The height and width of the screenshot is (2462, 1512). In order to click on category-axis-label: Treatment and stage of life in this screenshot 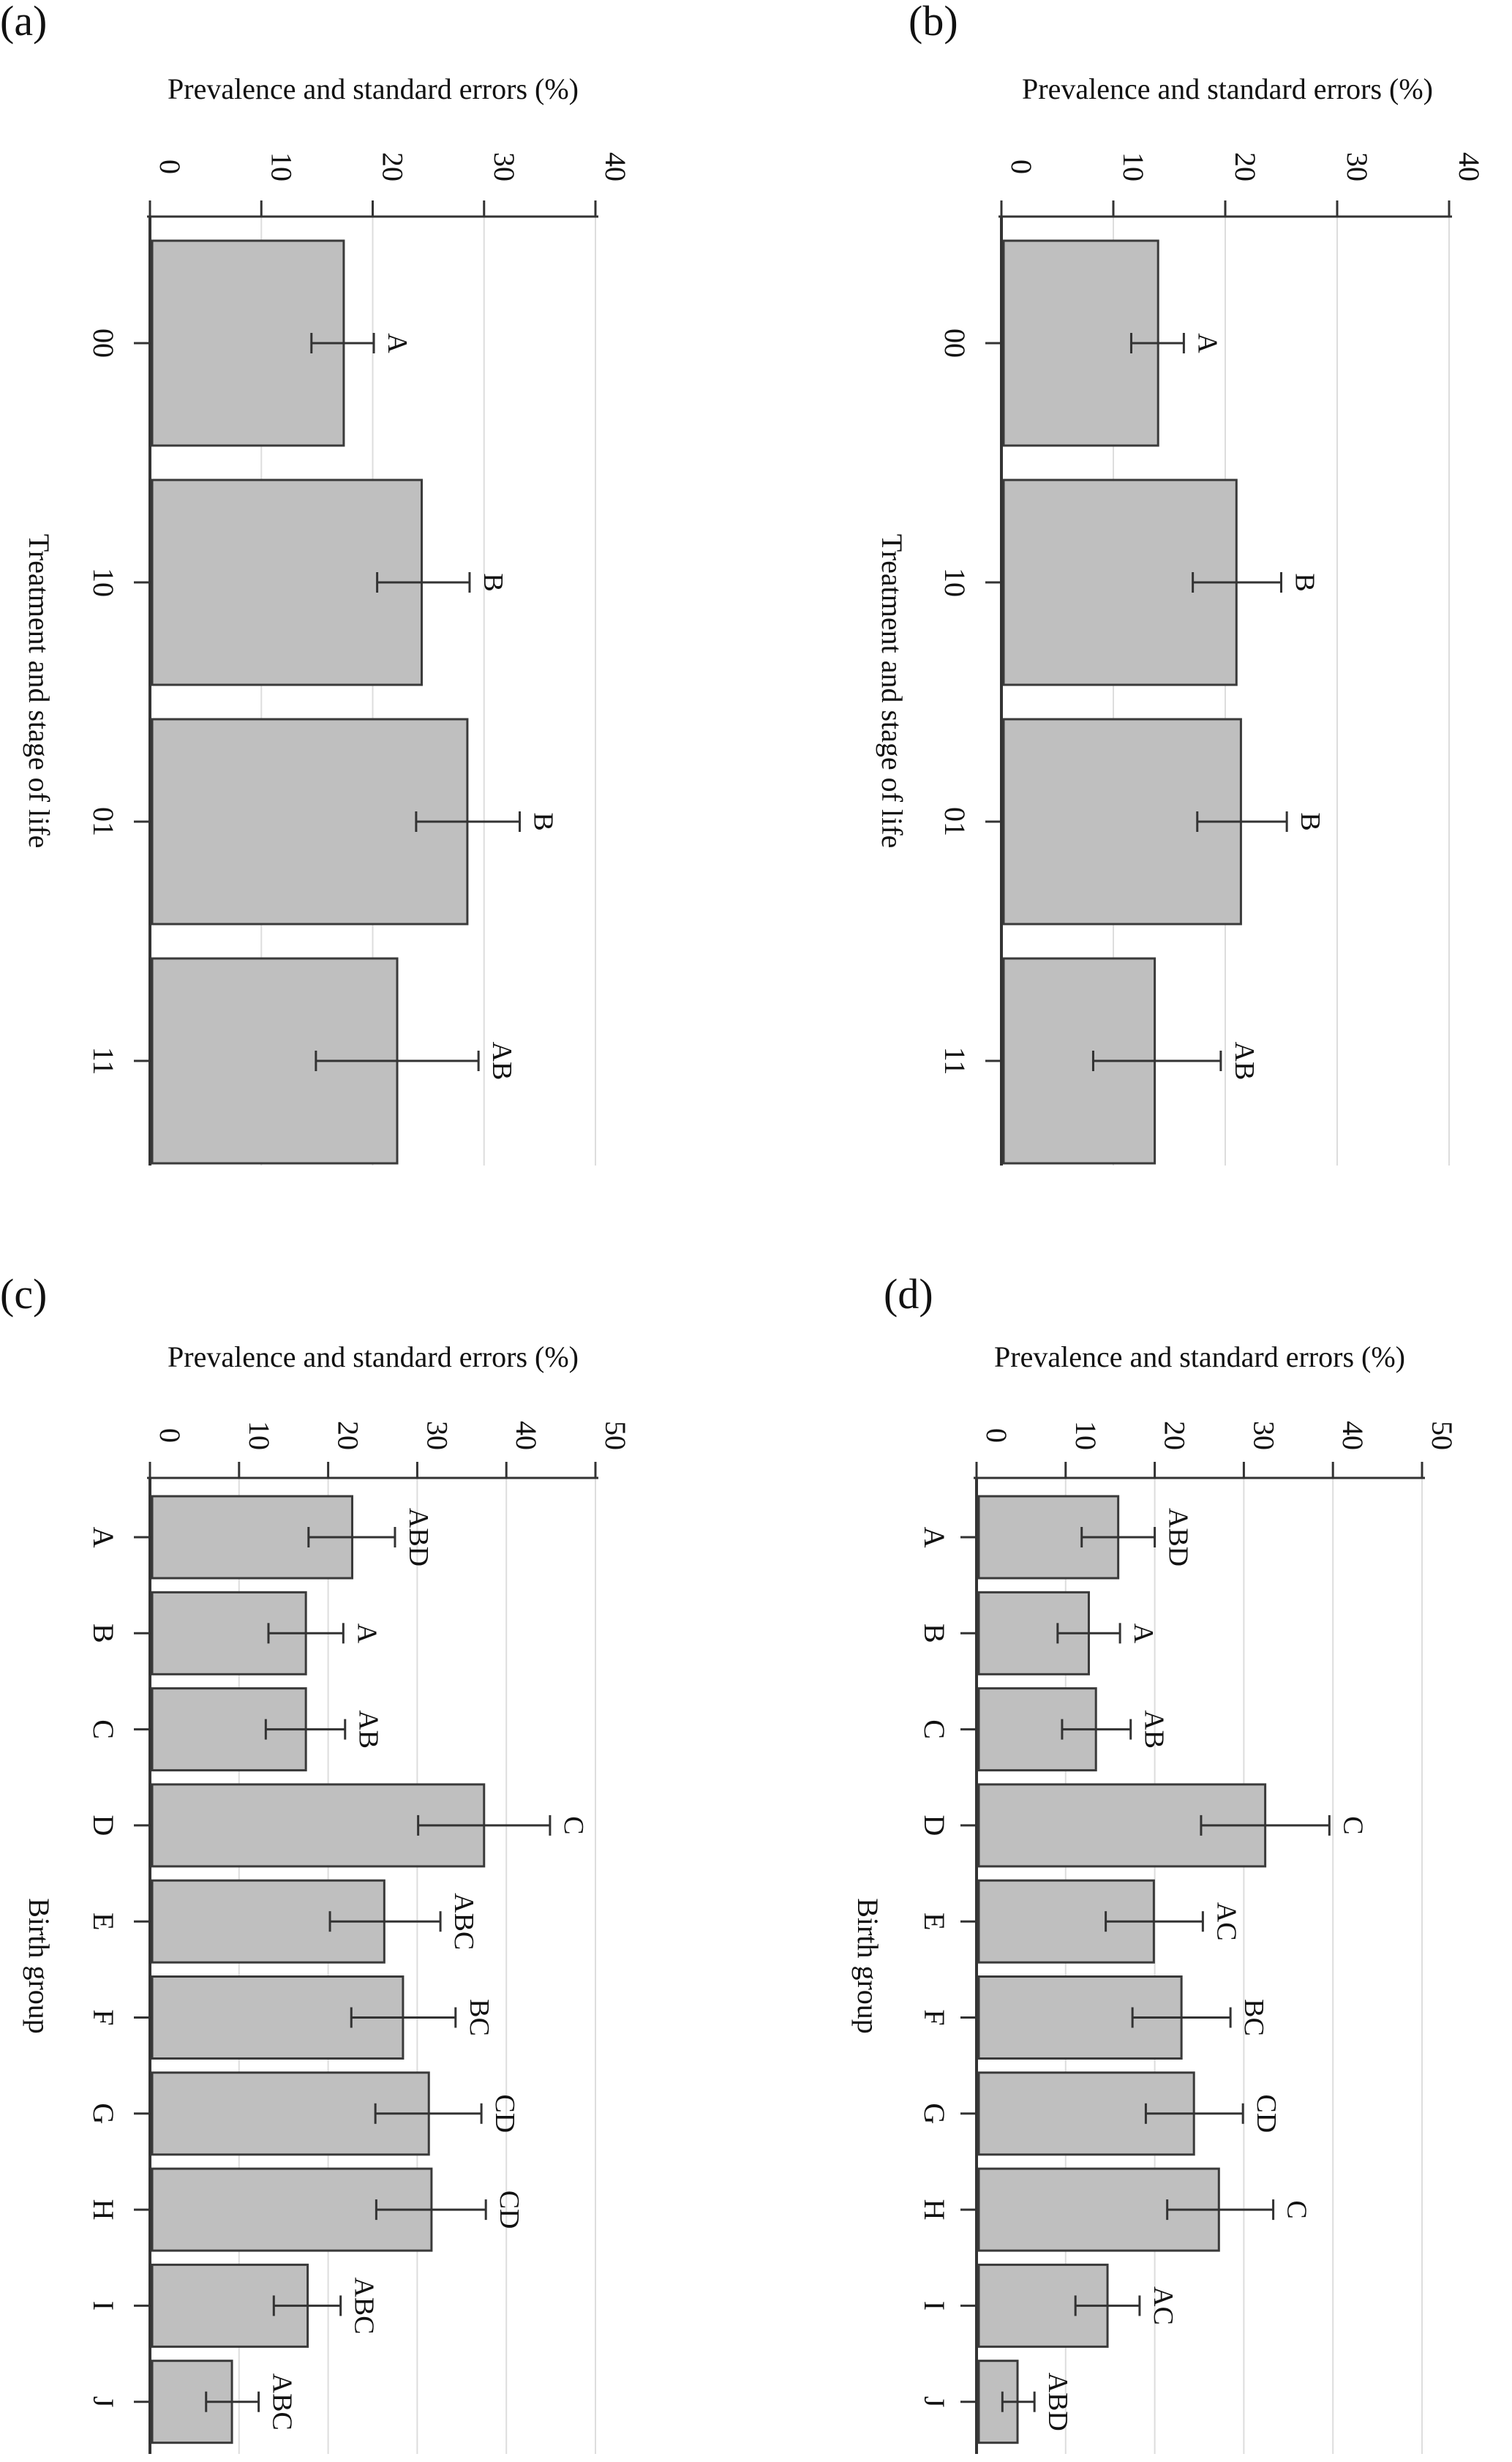, I will do `click(893, 691)`.